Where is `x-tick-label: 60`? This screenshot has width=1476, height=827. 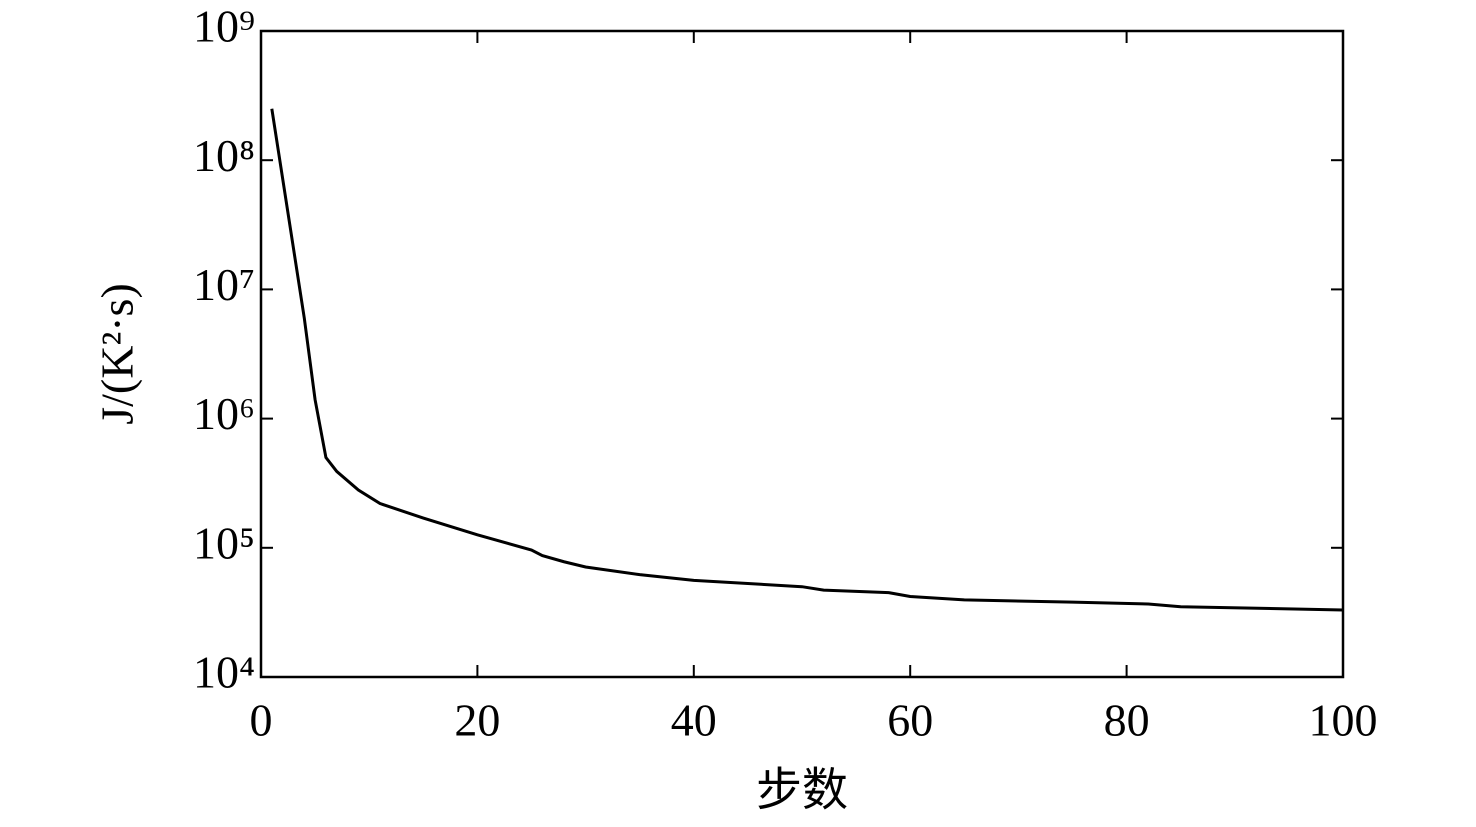
x-tick-label: 60 is located at coordinates (910, 720).